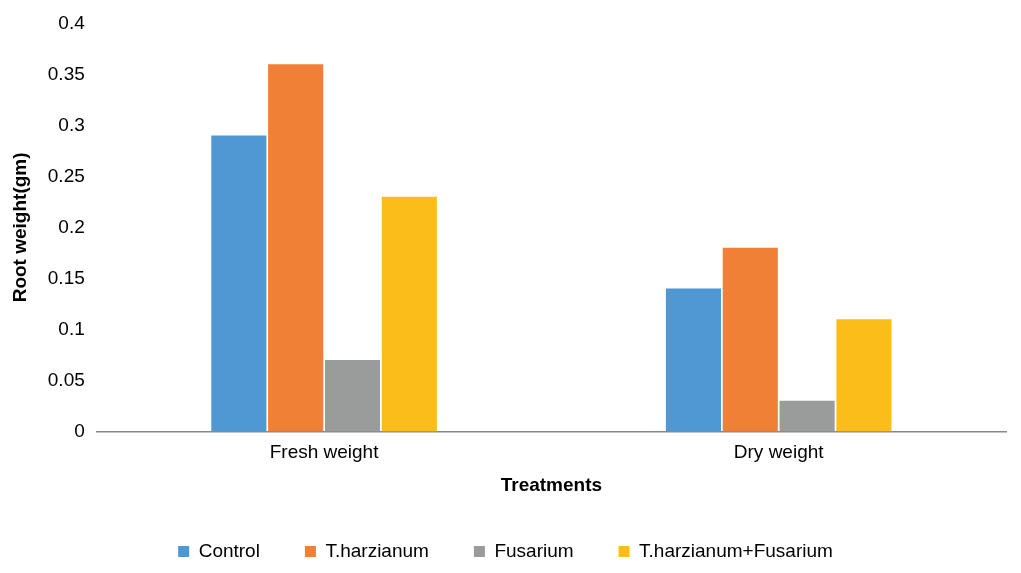 This screenshot has width=1021, height=573. What do you see at coordinates (66, 277) in the screenshot?
I see `y-tick-label: 0.15` at bounding box center [66, 277].